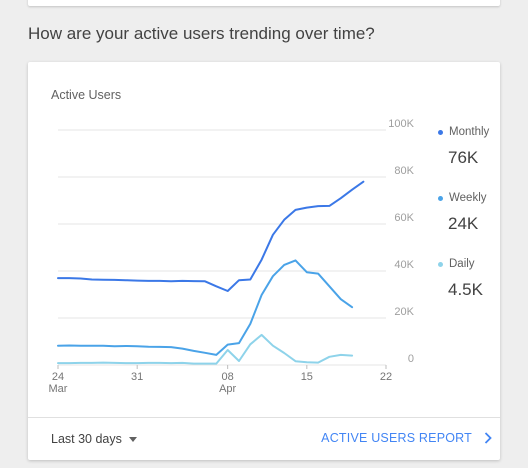 This screenshot has width=528, height=468. Describe the element at coordinates (396, 438) in the screenshot. I see `report-link-label: ACTIVE USERS REPORT` at that location.